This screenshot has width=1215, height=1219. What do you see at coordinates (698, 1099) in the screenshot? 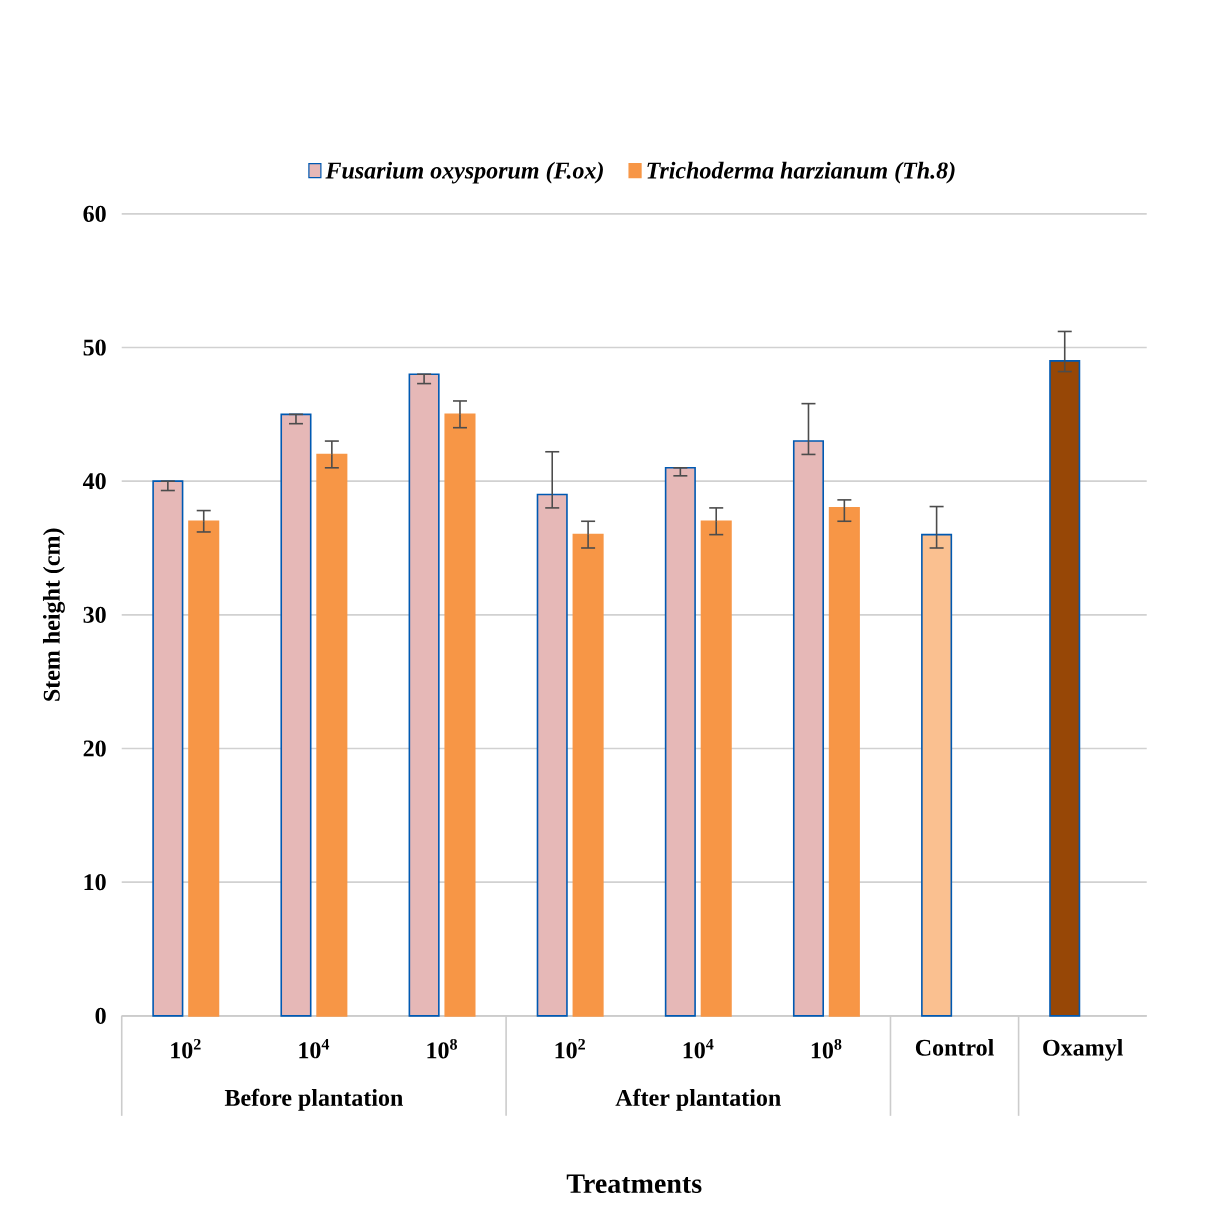
I see `text: After plantation` at bounding box center [698, 1099].